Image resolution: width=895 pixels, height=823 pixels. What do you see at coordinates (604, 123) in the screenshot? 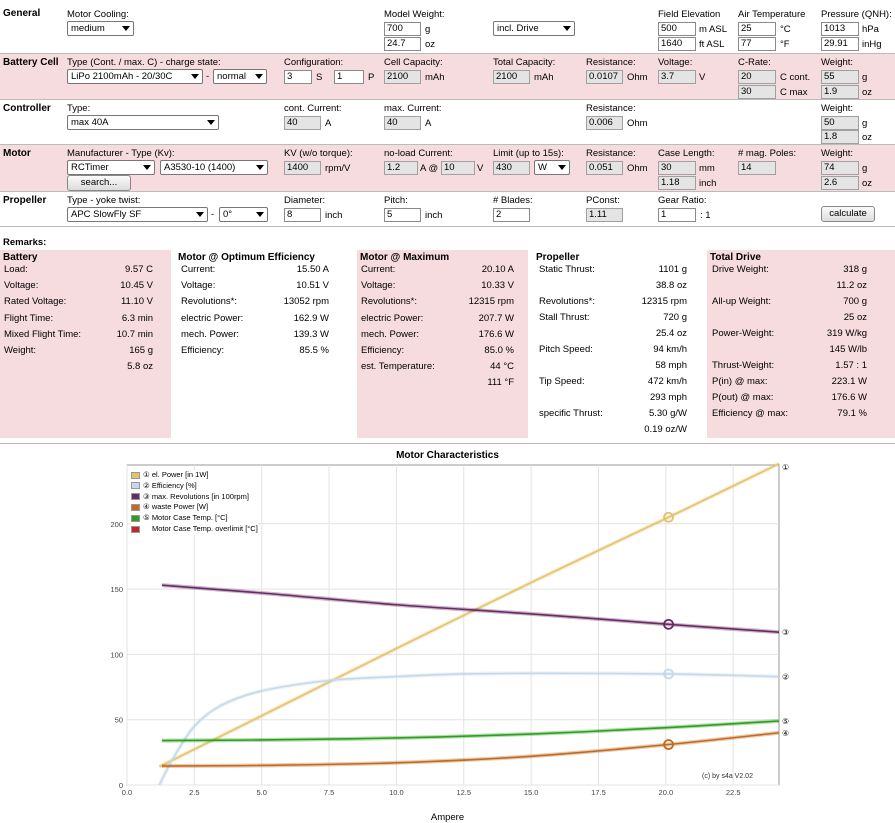
I see `controller-resistance-value: 0.006` at bounding box center [604, 123].